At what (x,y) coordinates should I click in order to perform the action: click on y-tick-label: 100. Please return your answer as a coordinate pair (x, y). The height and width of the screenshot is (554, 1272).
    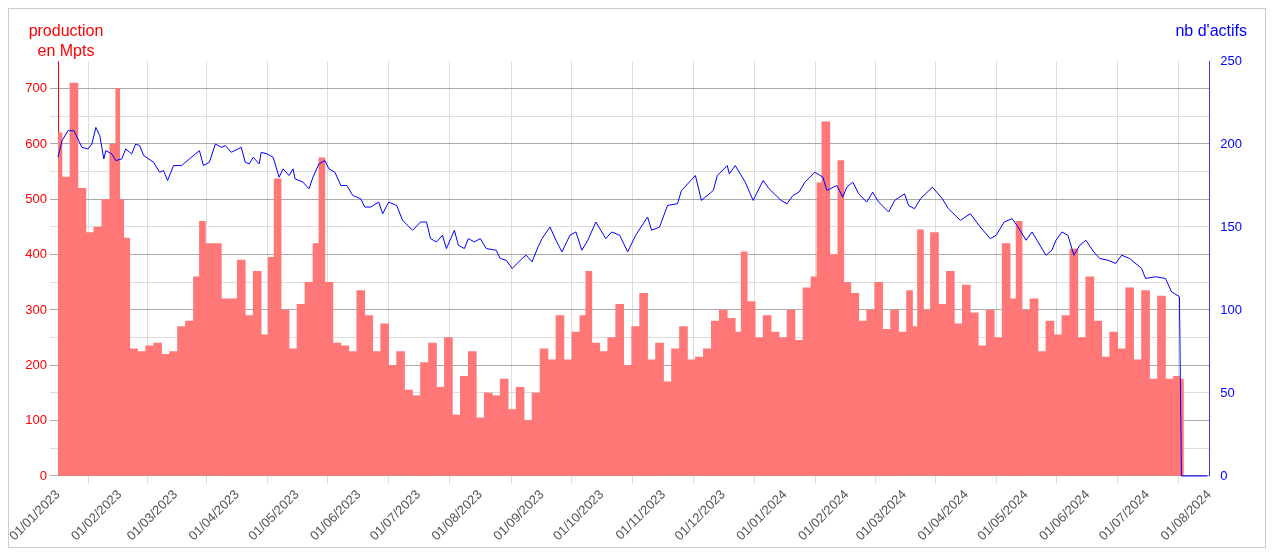
    Looking at the image, I should click on (36, 420).